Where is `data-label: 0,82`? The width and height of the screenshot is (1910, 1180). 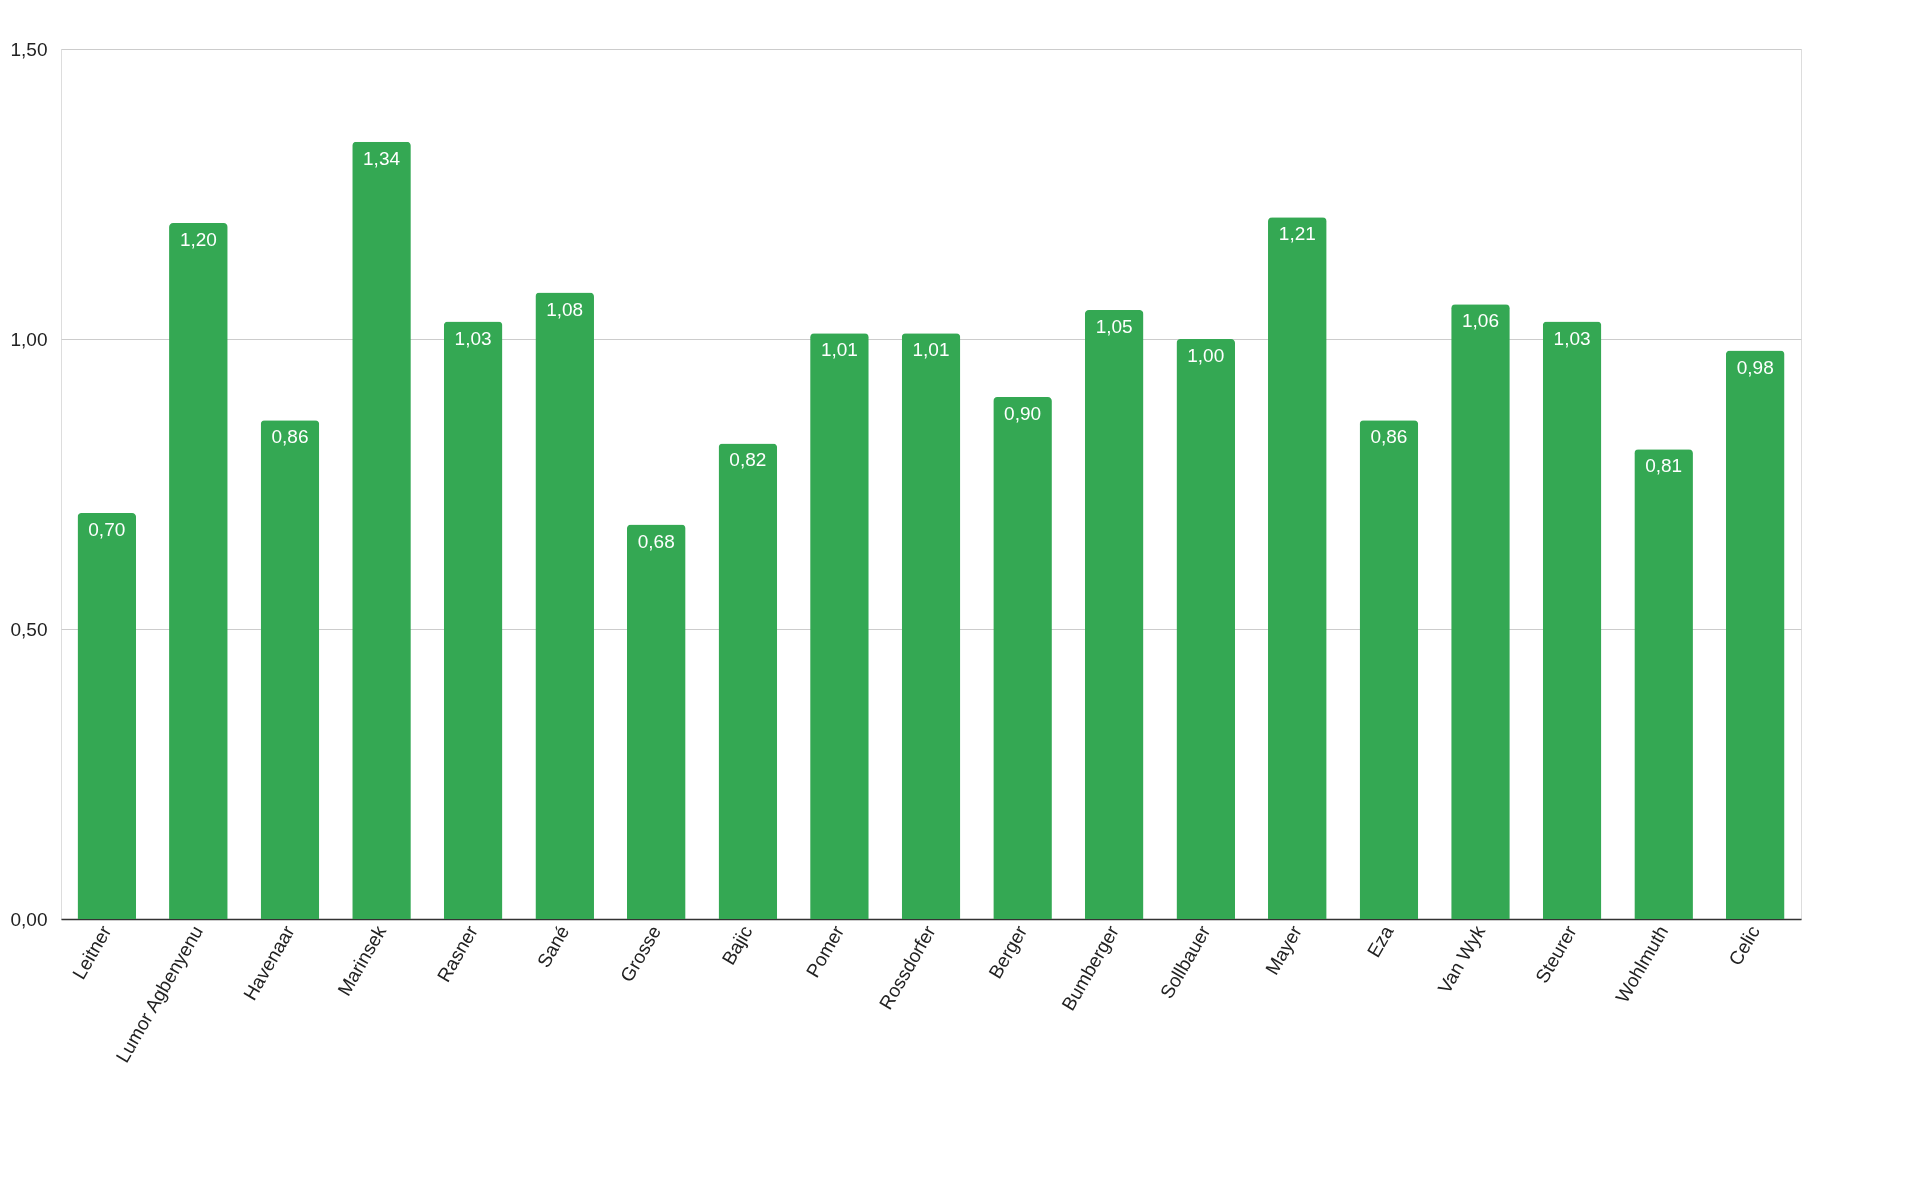 data-label: 0,82 is located at coordinates (748, 460).